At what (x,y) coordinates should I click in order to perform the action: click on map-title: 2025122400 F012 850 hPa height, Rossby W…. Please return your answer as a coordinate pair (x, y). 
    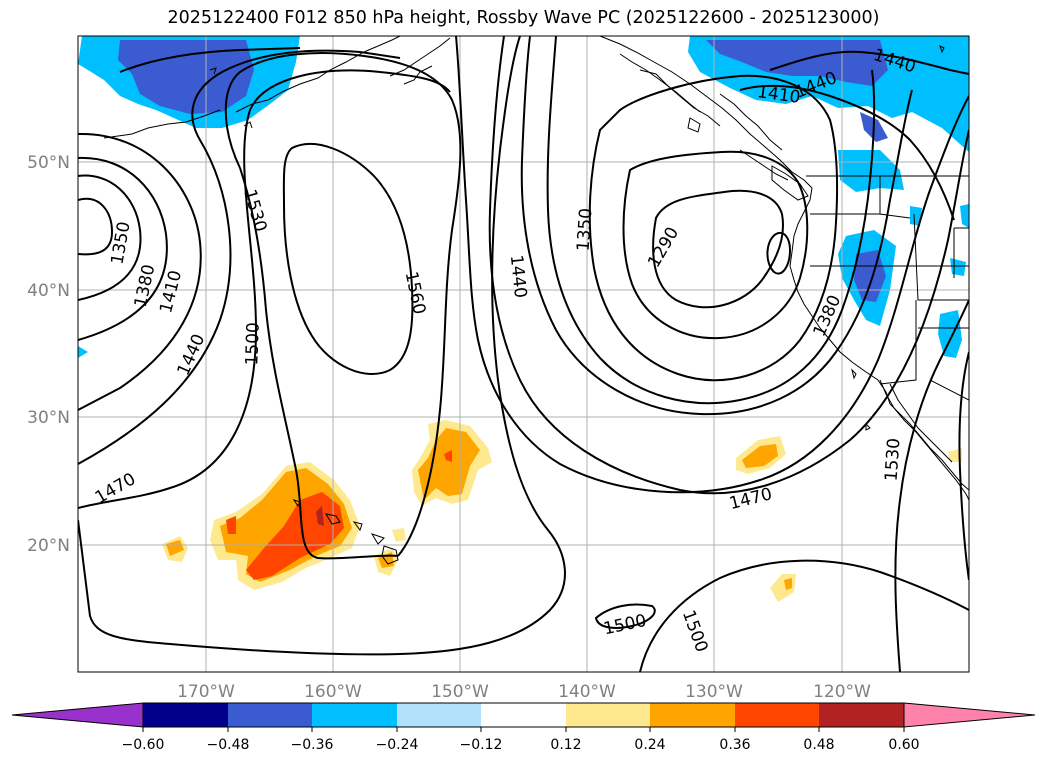
    Looking at the image, I should click on (523, 18).